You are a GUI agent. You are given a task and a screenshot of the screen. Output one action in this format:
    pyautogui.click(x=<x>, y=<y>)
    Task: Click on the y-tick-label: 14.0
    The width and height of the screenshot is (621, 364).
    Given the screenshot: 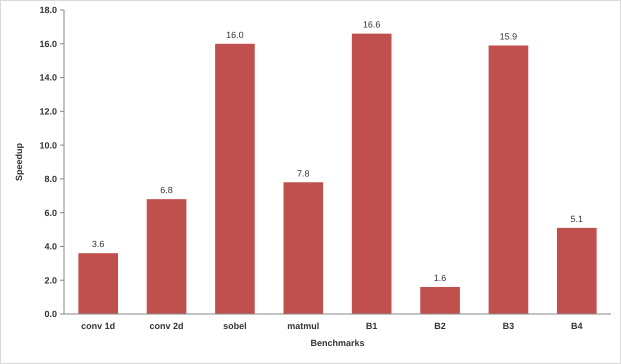 What is the action you would take?
    pyautogui.click(x=48, y=77)
    